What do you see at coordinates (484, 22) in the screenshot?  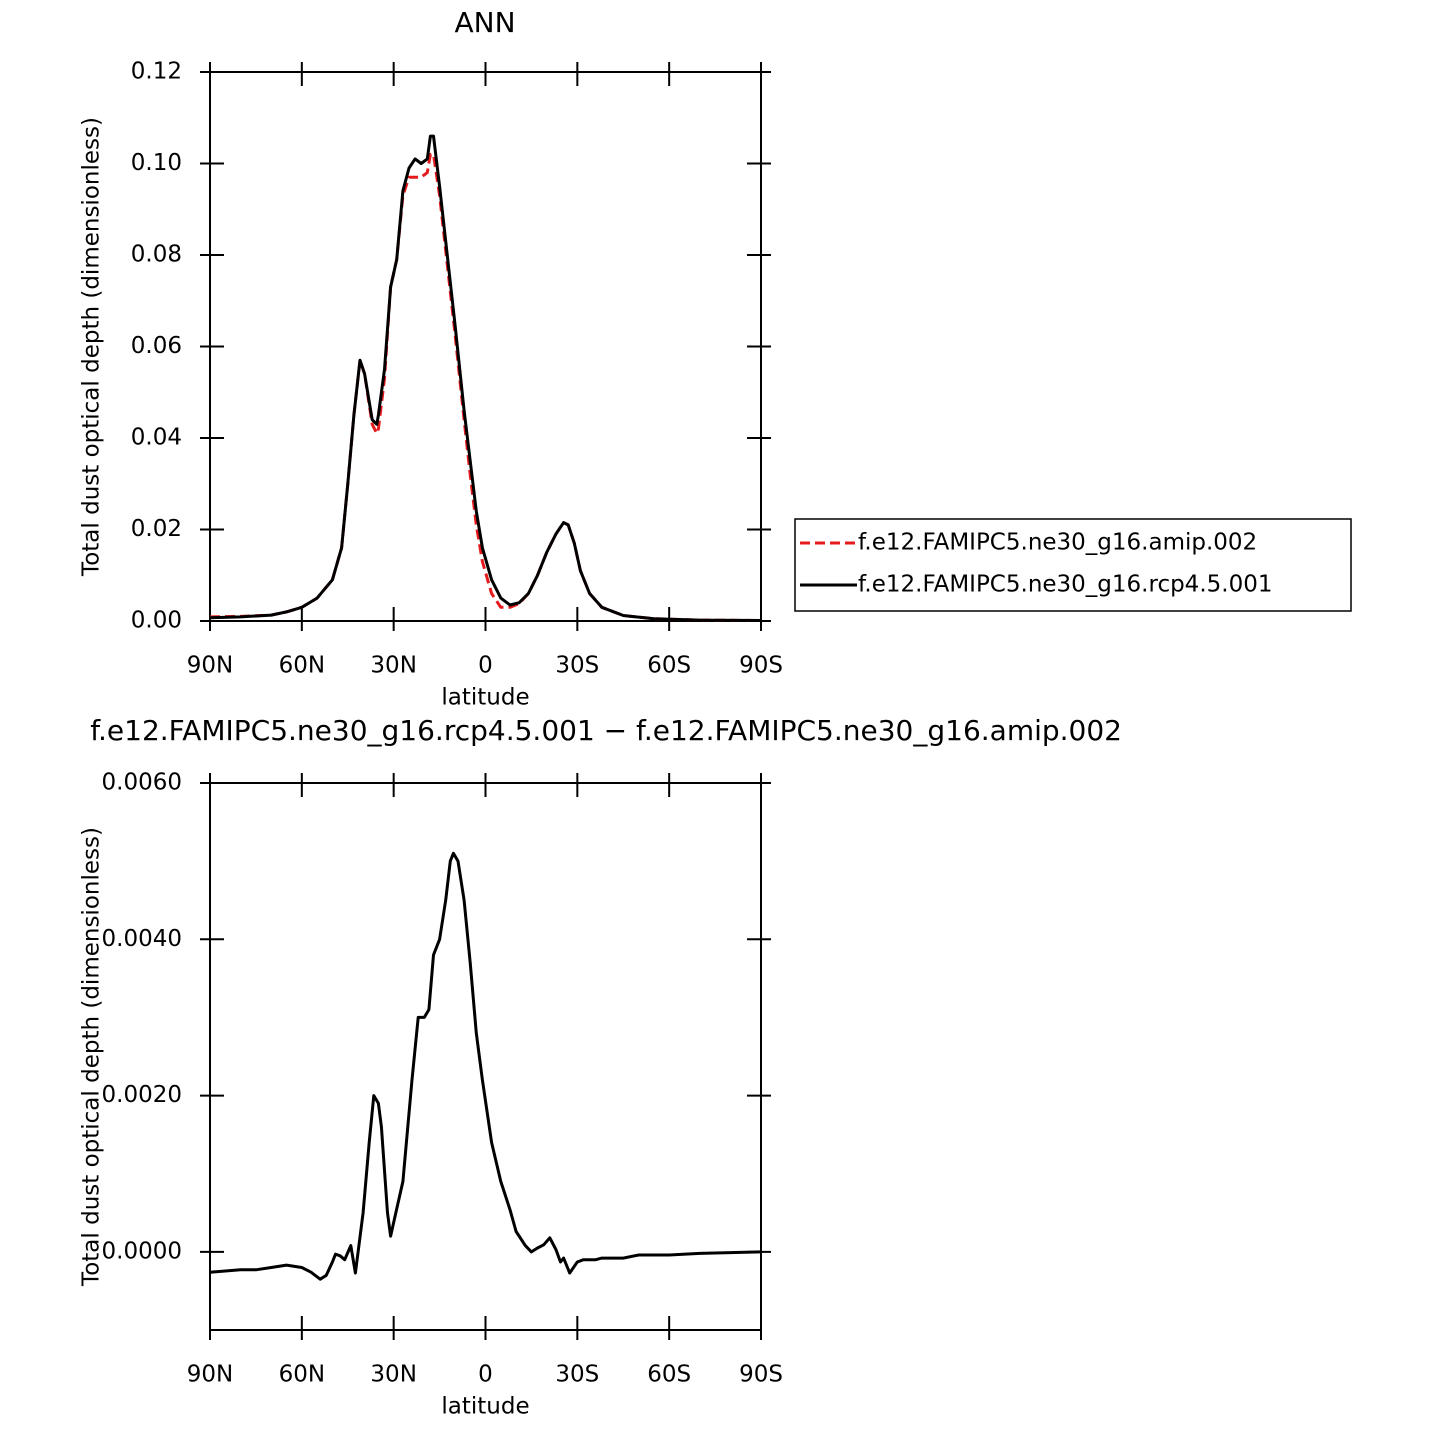 I see `chart-title: ANN` at bounding box center [484, 22].